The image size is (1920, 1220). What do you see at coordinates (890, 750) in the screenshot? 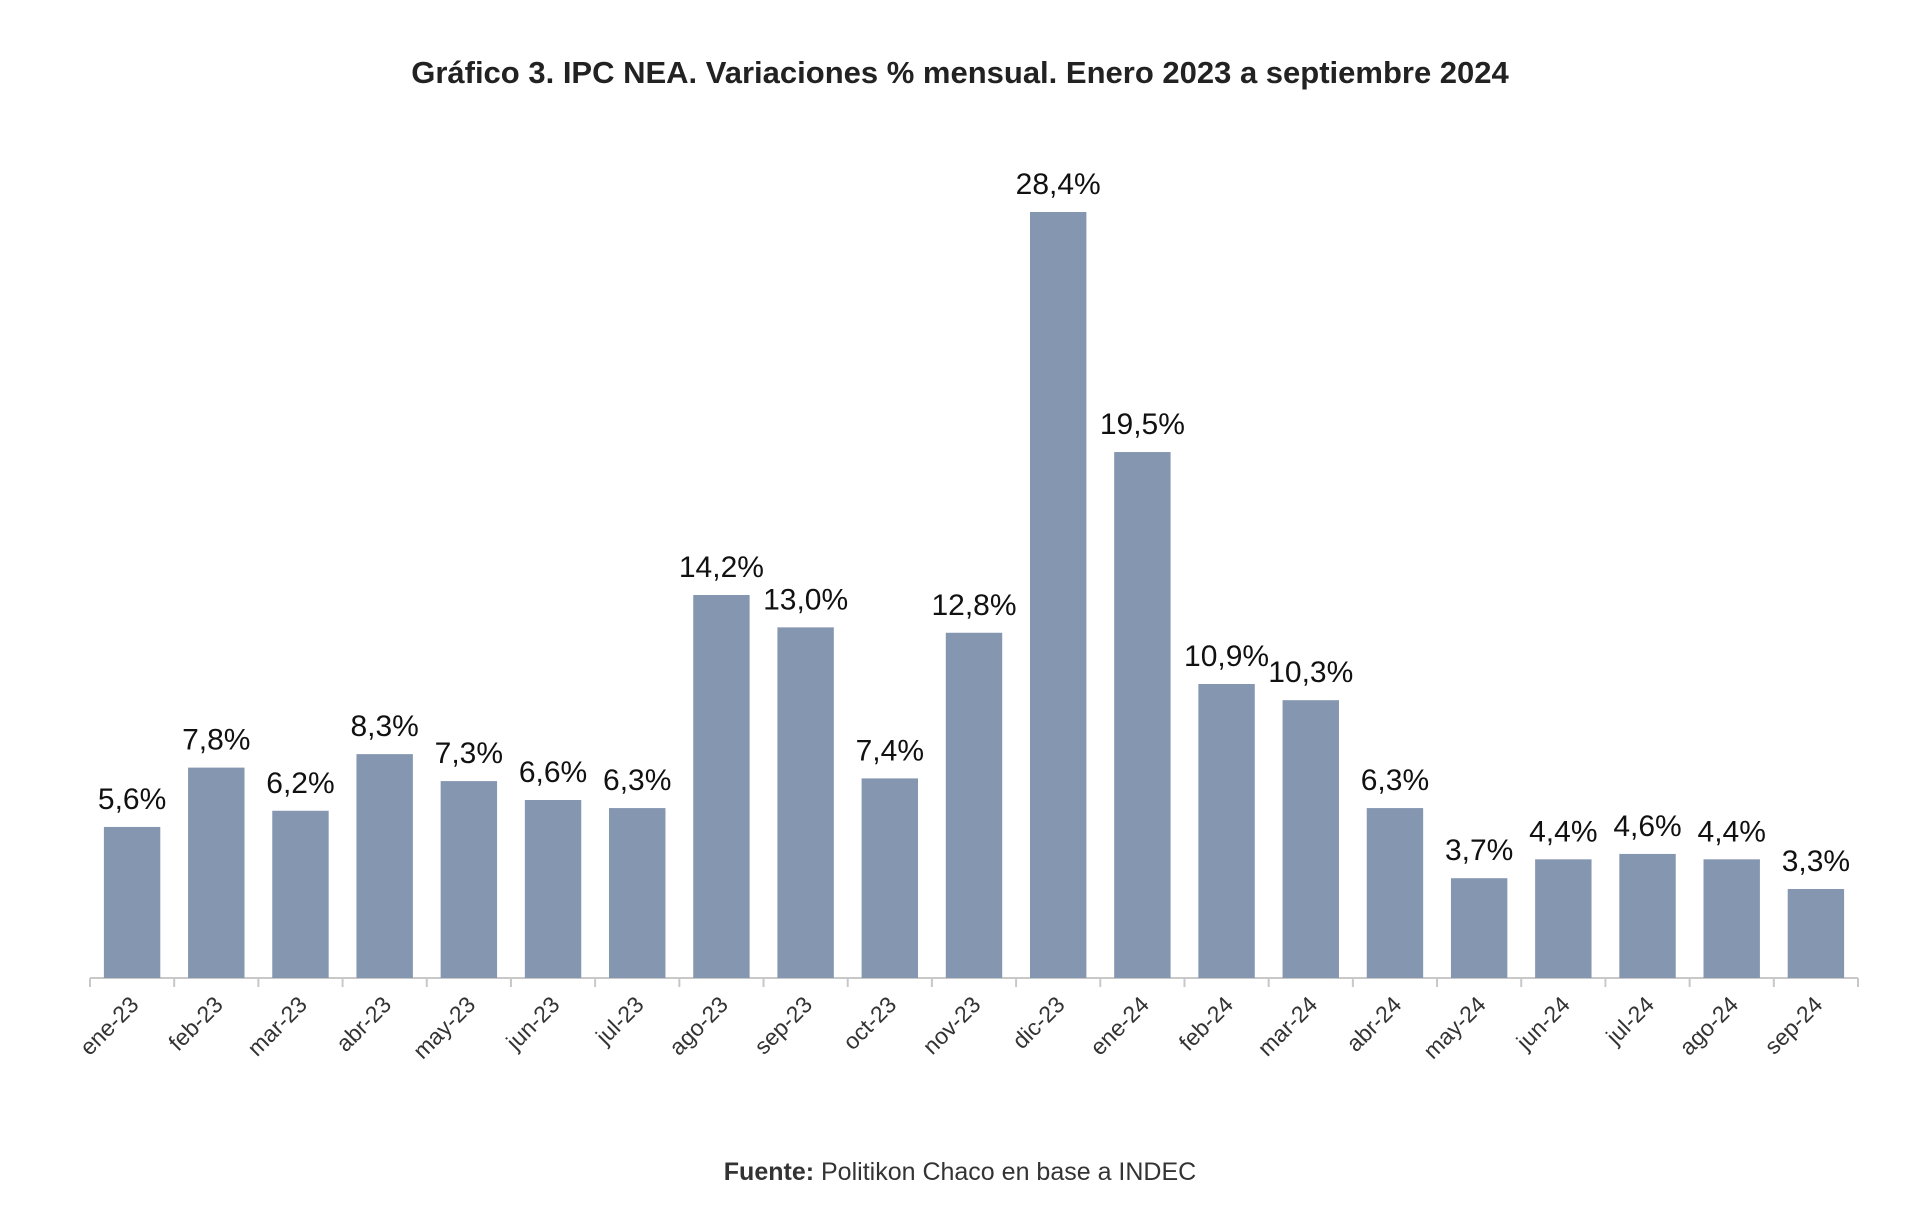
I see `data-label-oct-23: 7,4%` at bounding box center [890, 750].